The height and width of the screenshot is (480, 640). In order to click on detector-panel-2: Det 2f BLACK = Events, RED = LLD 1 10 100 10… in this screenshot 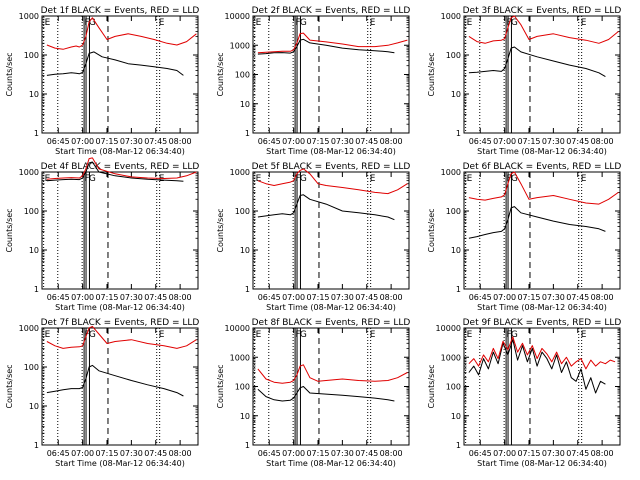, I will do `click(313, 81)`.